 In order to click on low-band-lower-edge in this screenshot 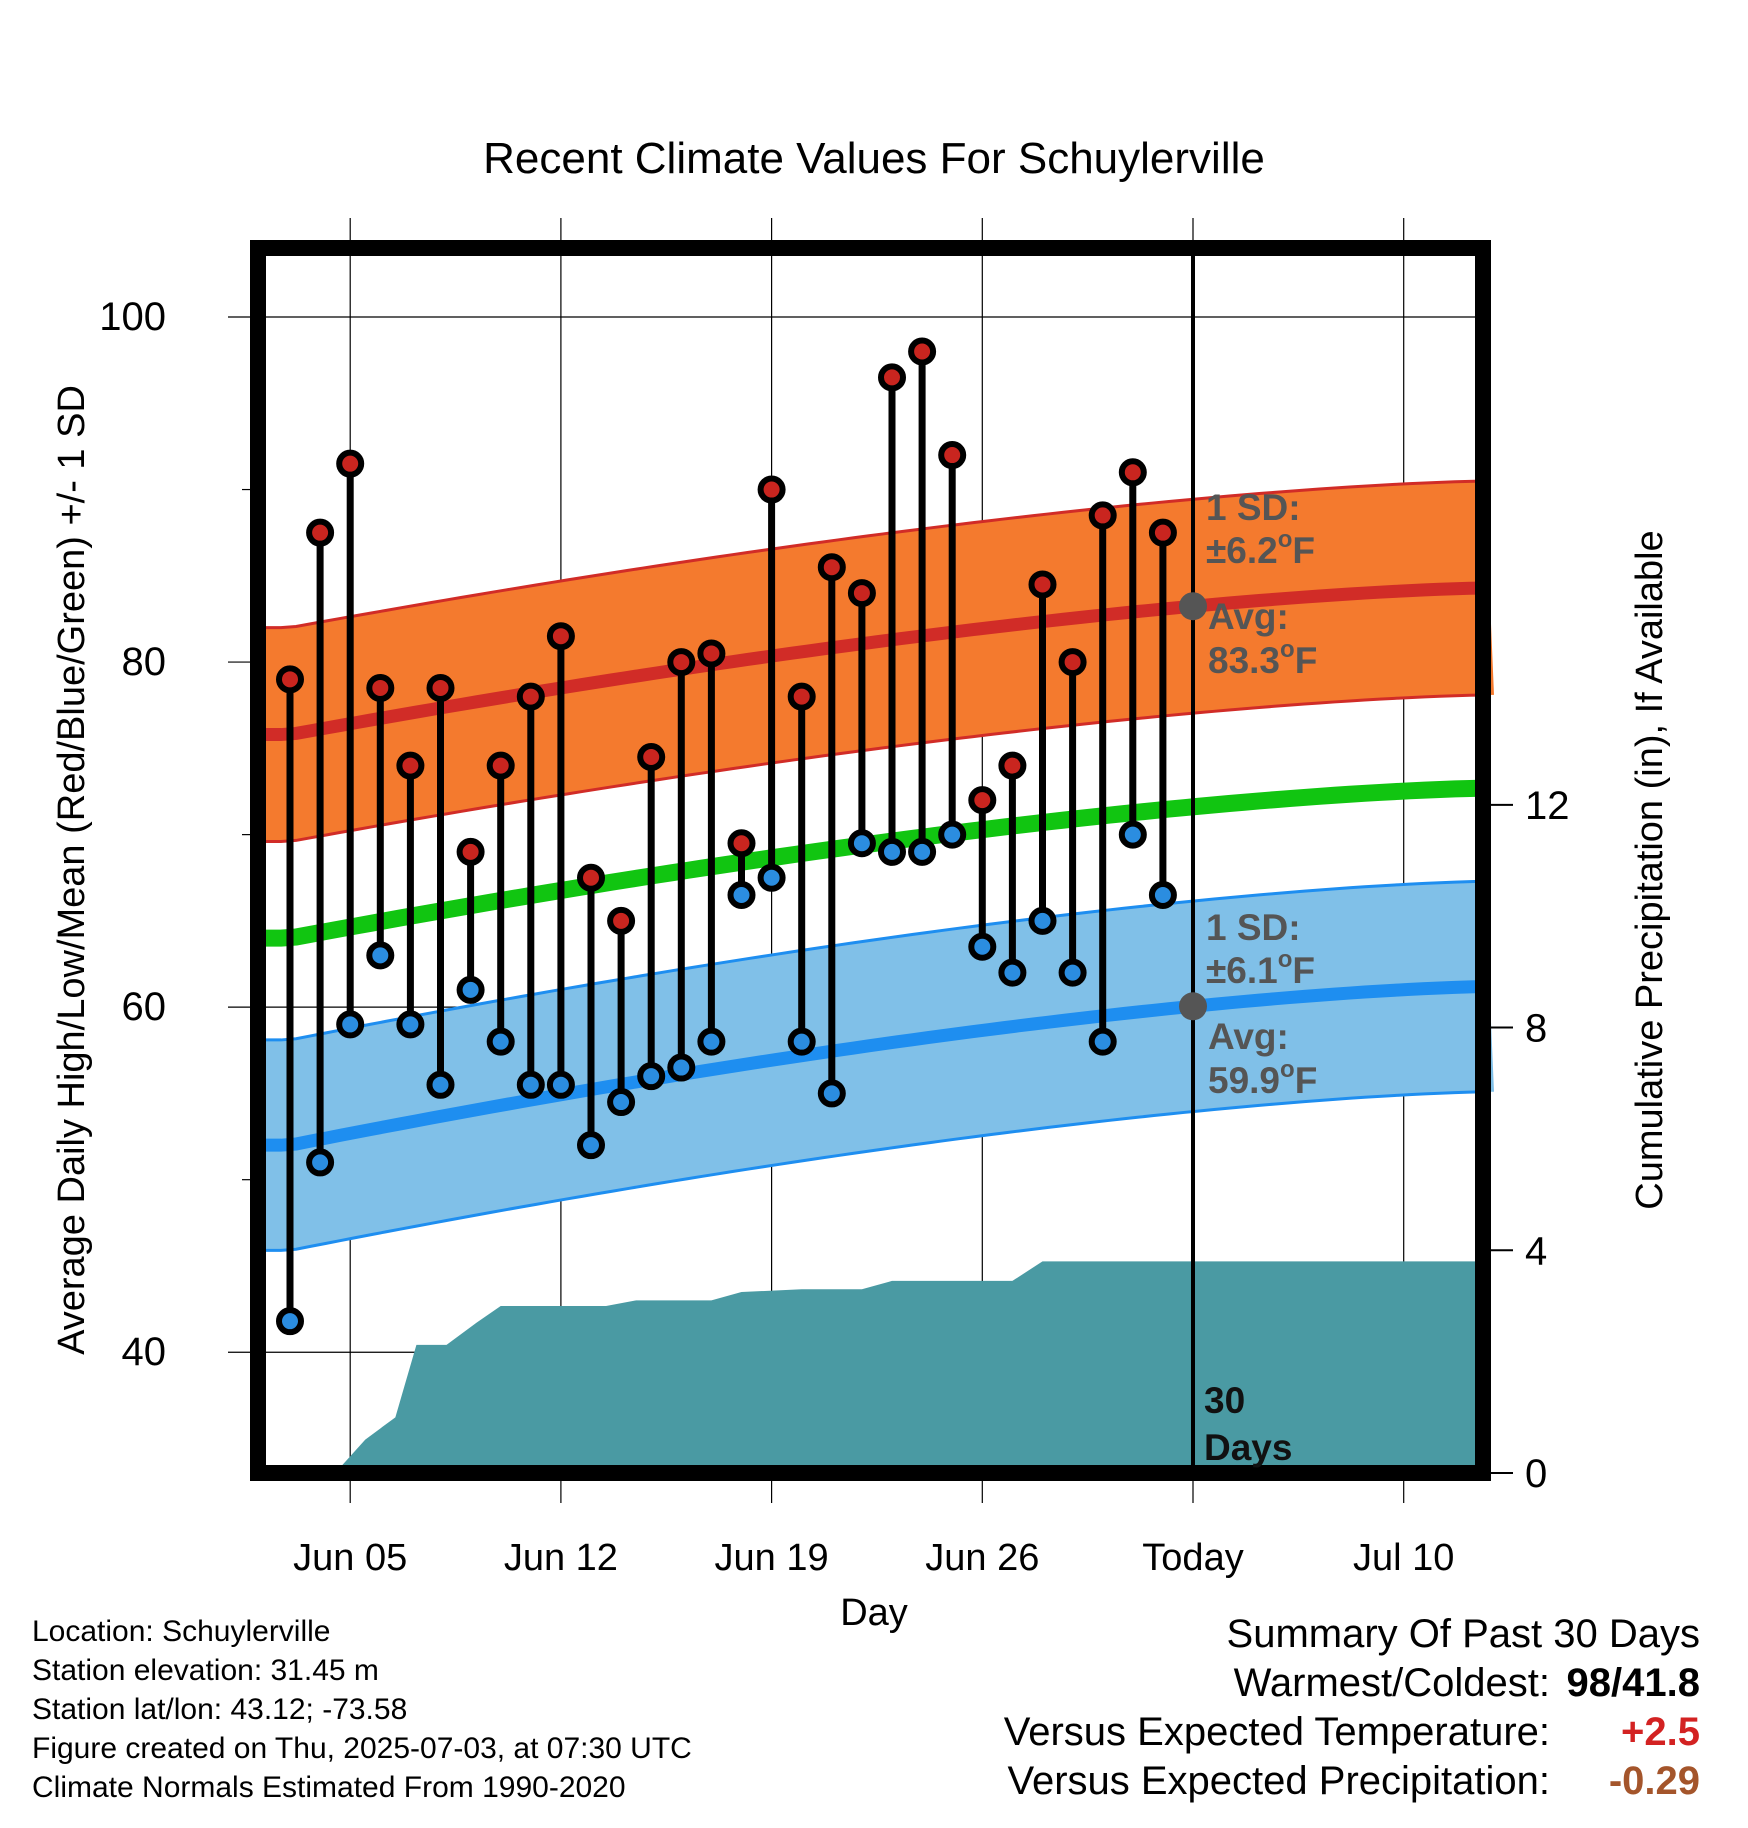, I will do `click(868, 1171)`.